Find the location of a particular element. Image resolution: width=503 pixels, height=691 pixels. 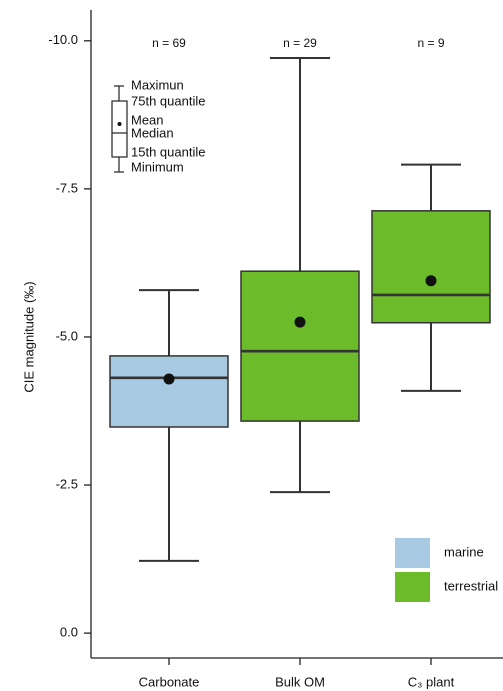

count-label: n = 9 is located at coordinates (430, 43).